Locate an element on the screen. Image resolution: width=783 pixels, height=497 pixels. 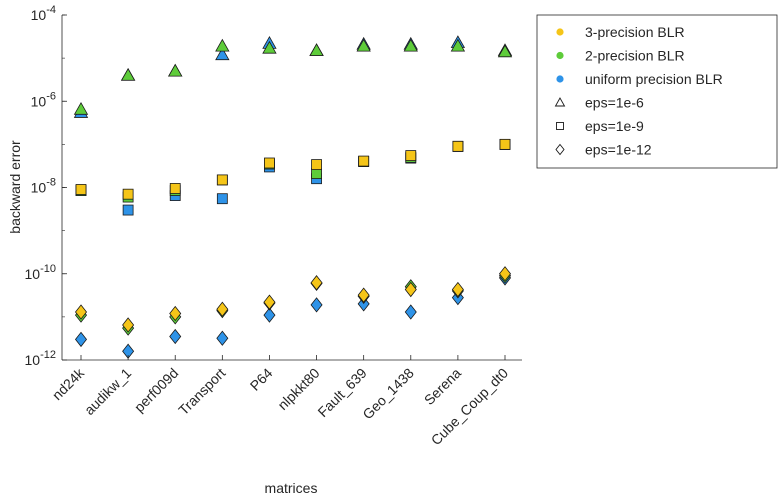
point-uniform-eps1e-6-Transport is located at coordinates (222, 54).